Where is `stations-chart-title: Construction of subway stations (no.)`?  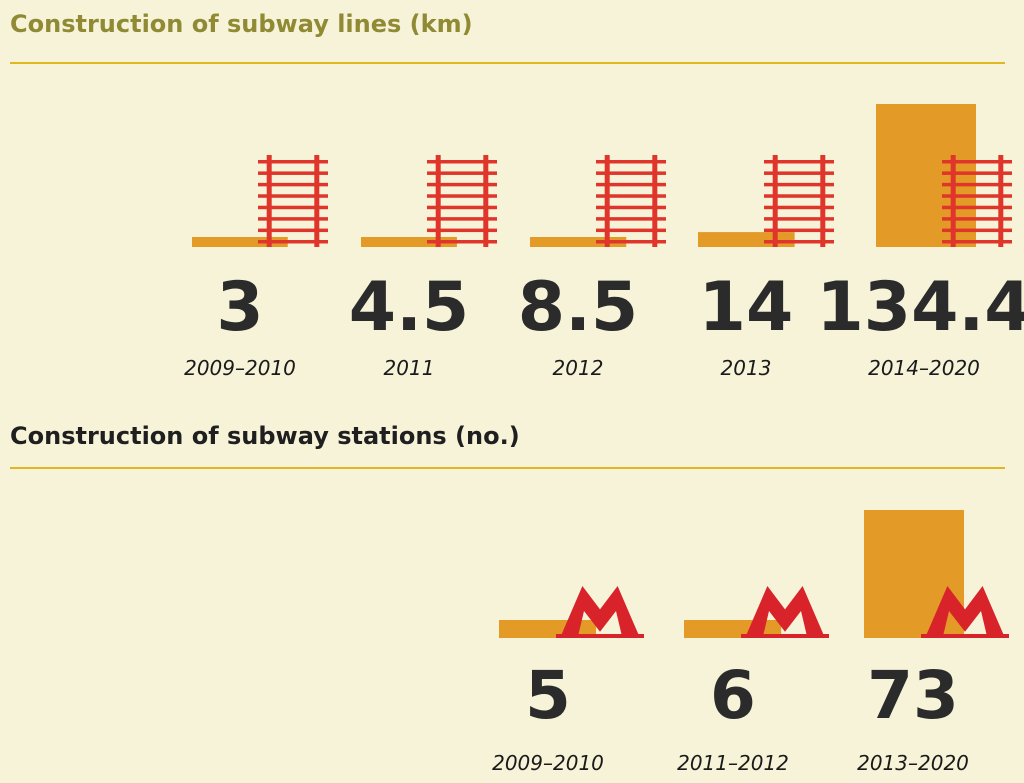
stations-chart-title: Construction of subway stations (no.) is located at coordinates (265, 436).